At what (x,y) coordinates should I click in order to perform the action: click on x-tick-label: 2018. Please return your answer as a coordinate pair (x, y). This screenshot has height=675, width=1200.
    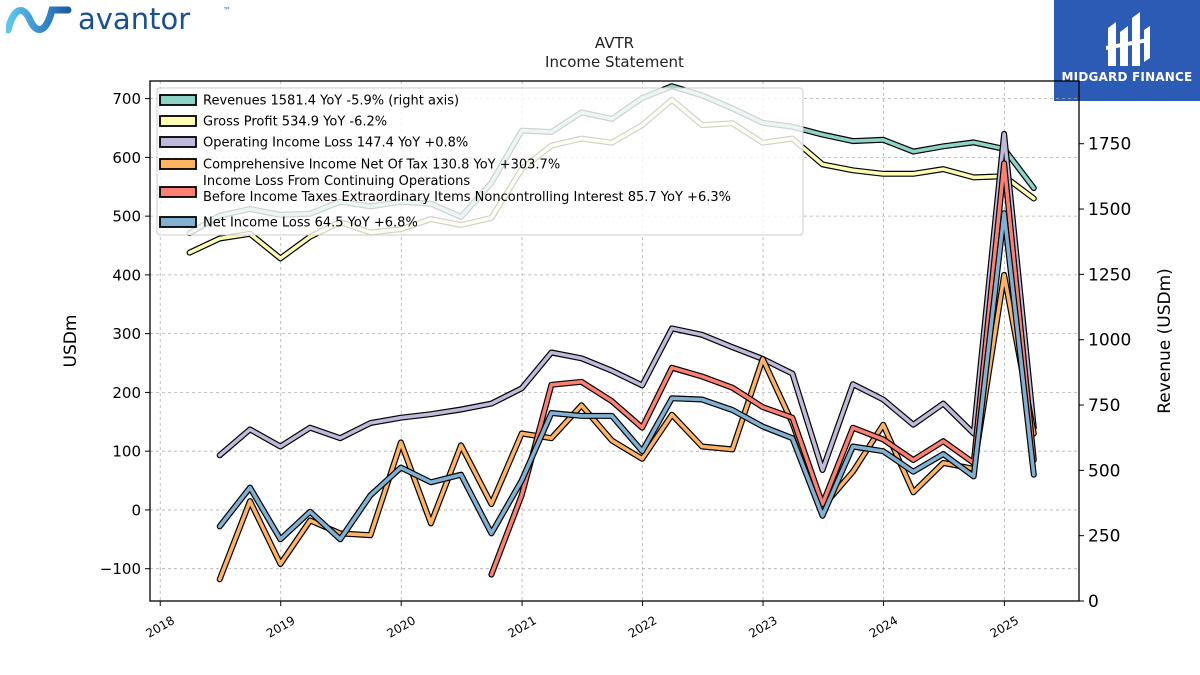
    Looking at the image, I should click on (160, 626).